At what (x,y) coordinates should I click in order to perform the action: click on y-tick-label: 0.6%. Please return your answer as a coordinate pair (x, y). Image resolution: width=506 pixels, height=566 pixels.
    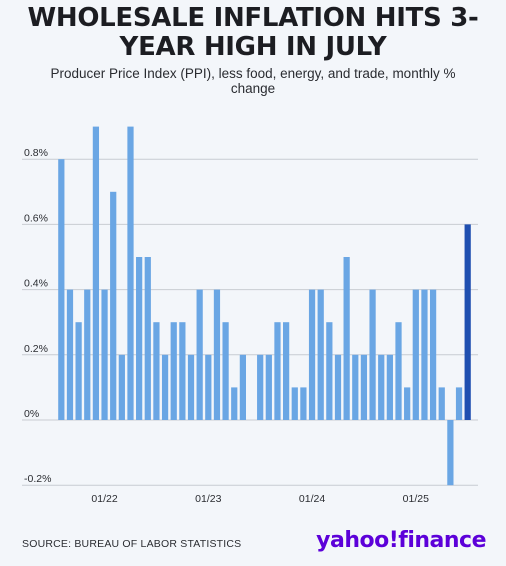
    Looking at the image, I should click on (36, 218).